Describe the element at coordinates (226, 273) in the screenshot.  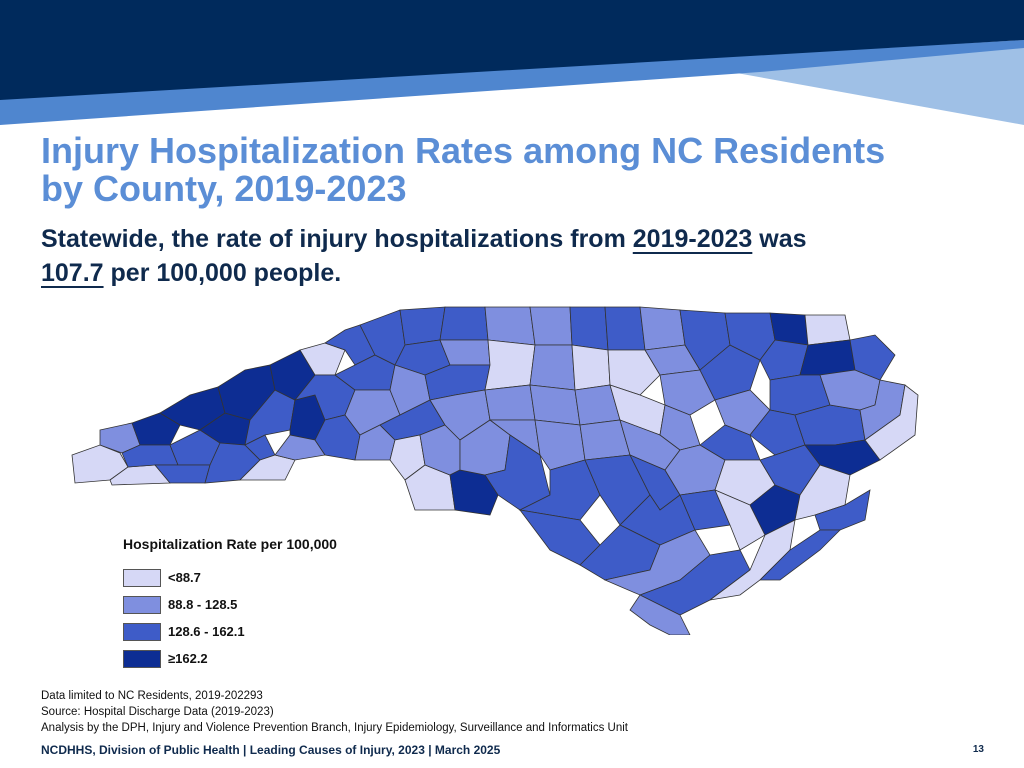
I see `summary-text-3: per 100,000 people.` at that location.